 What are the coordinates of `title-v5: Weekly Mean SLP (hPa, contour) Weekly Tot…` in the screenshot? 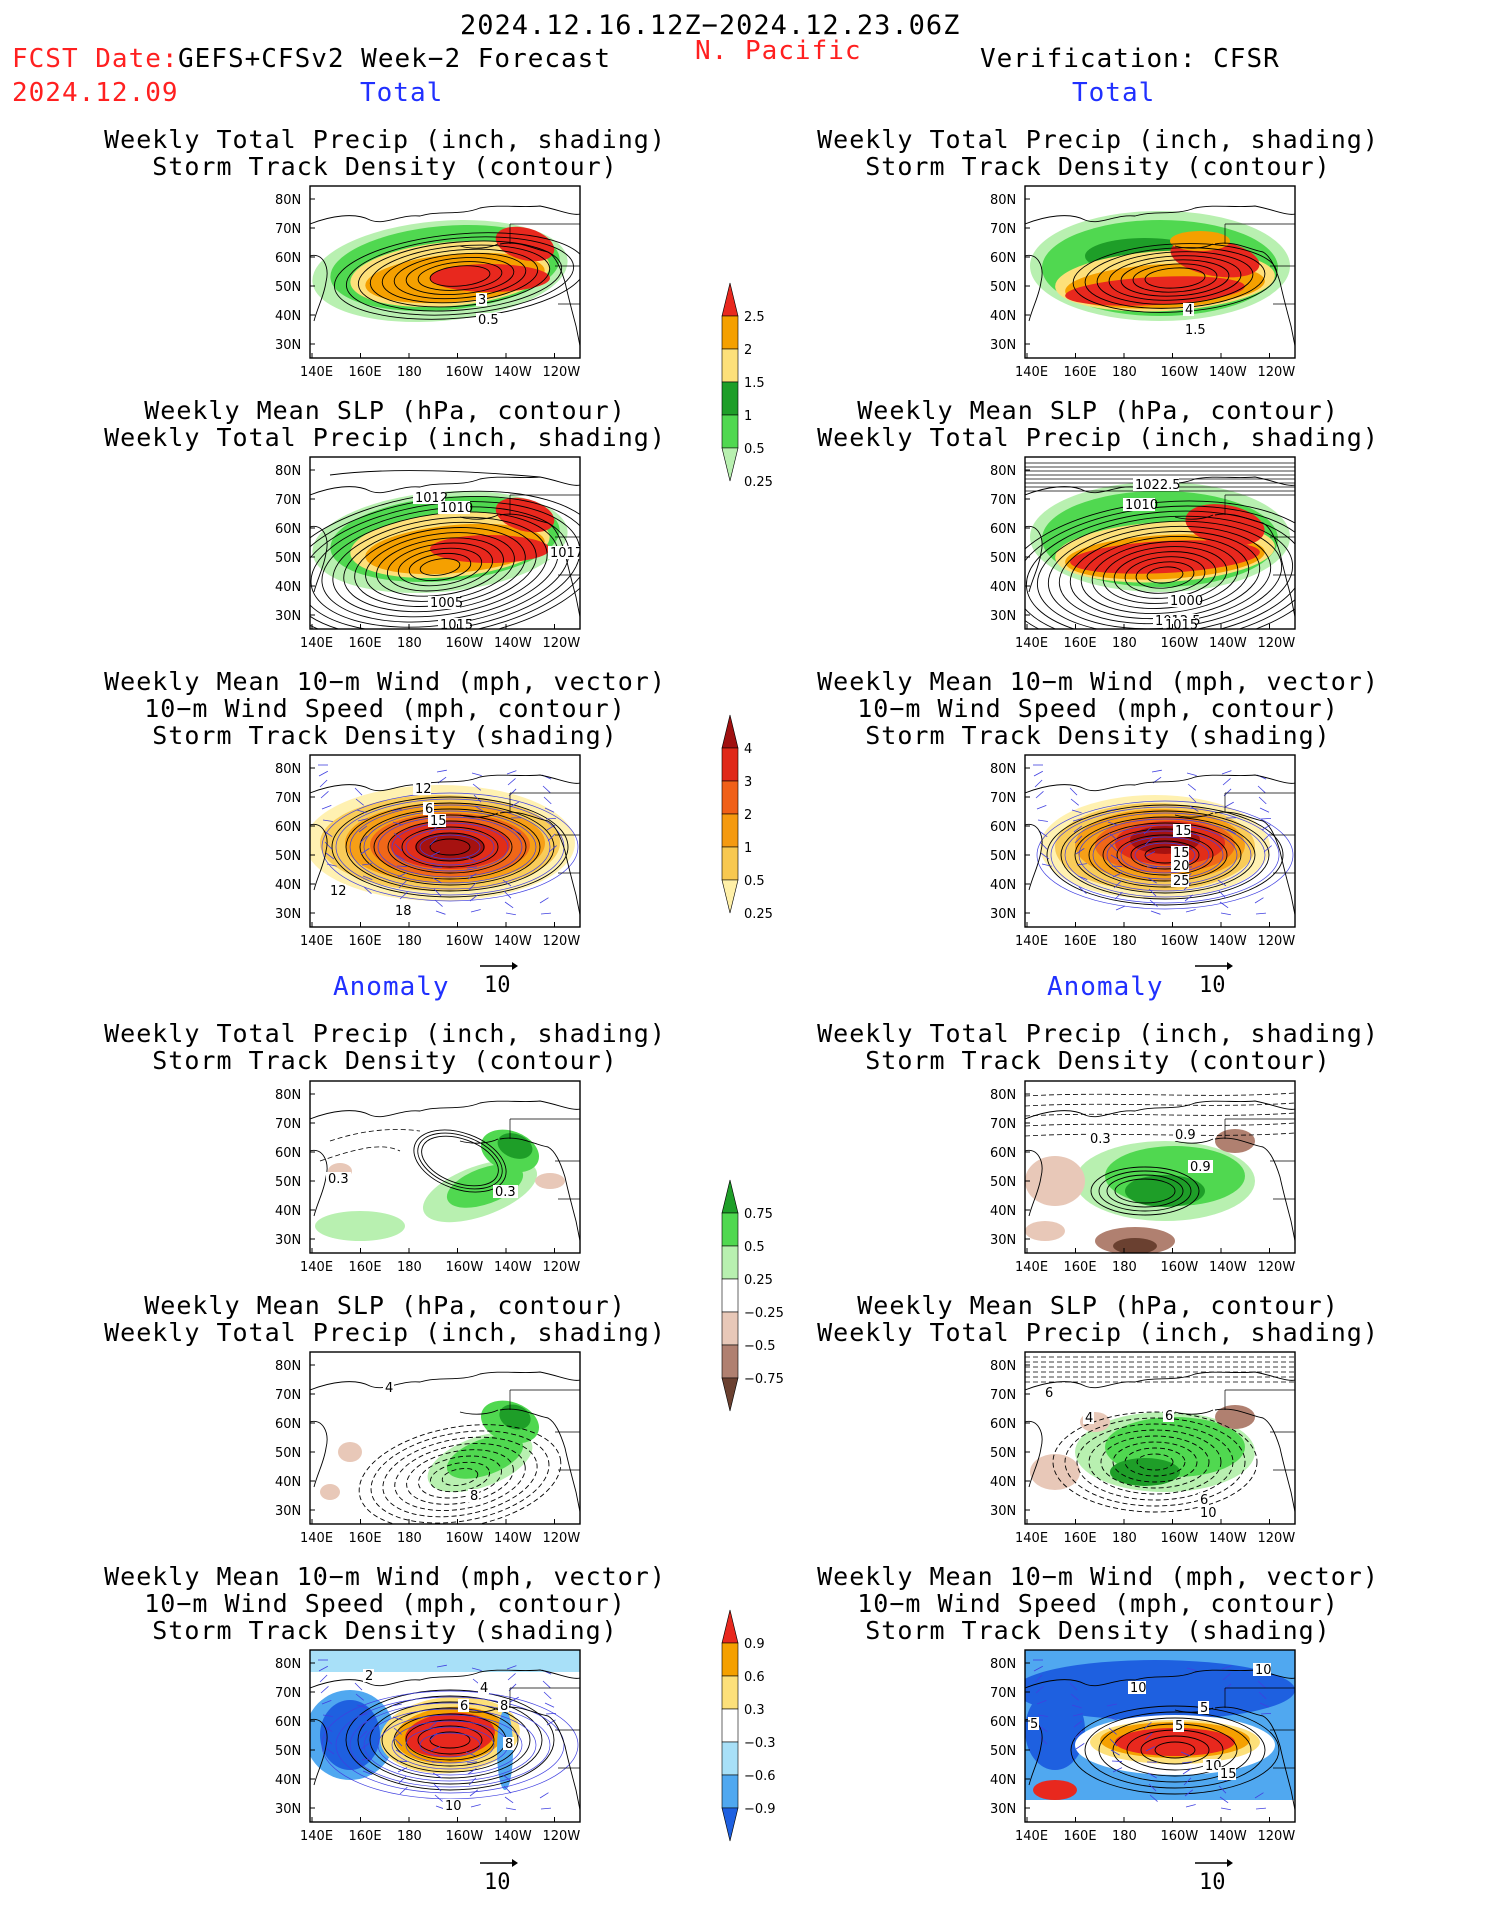 It's located at (1098, 1319).